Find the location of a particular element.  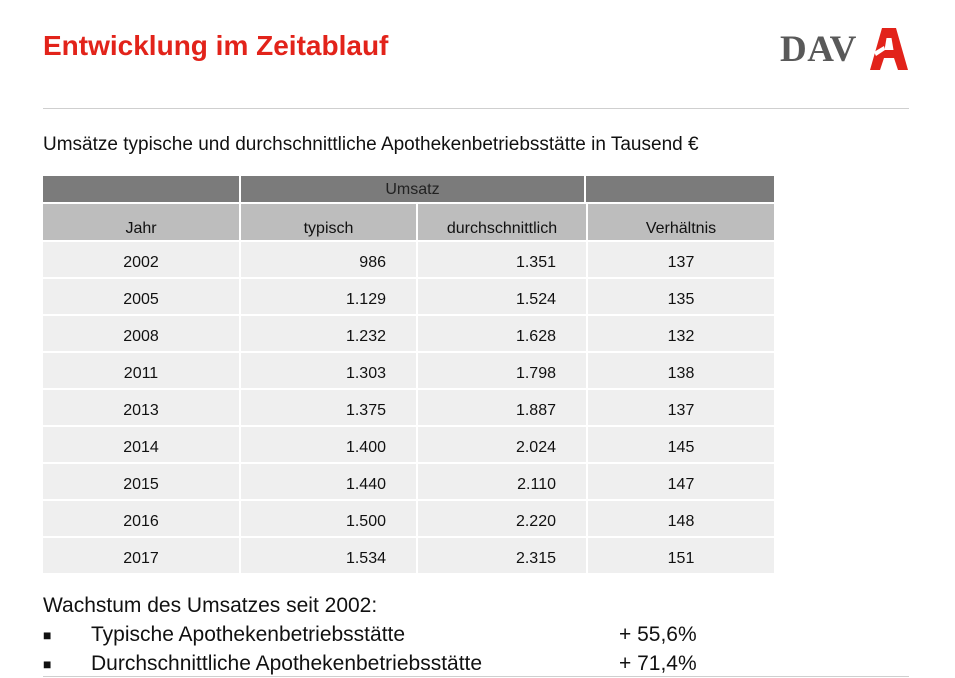

cell-jahr: 2015 is located at coordinates (141, 480).